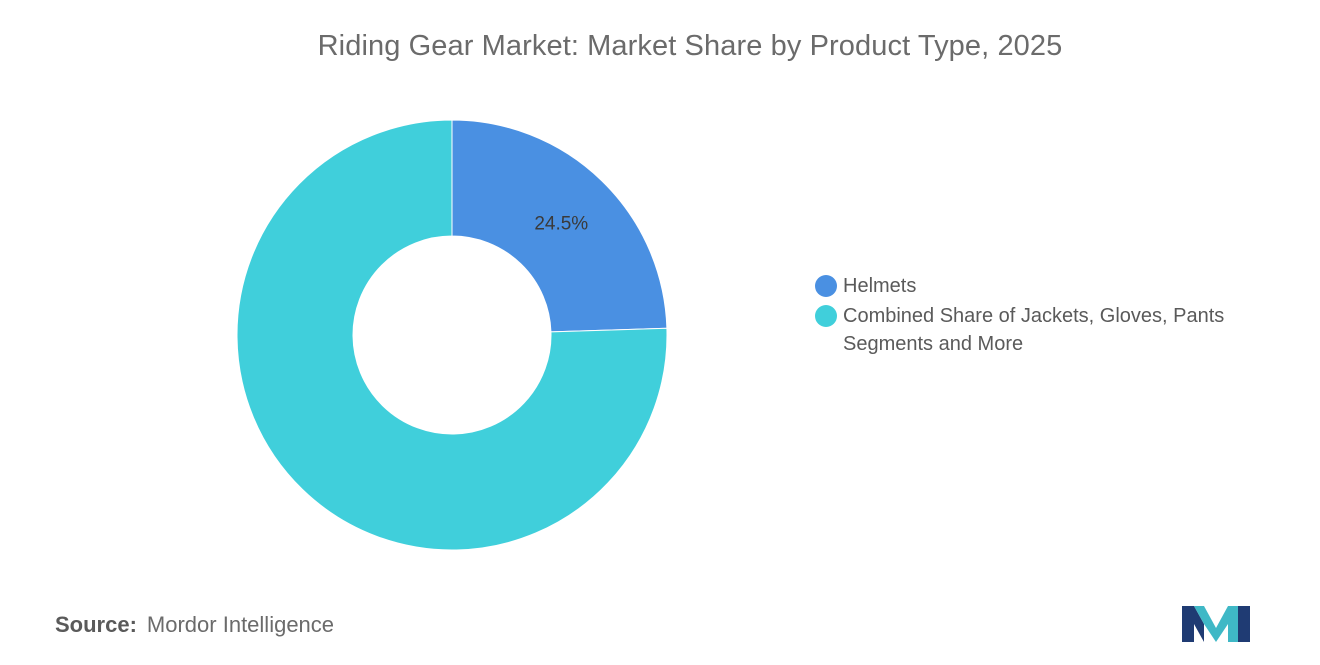 This screenshot has width=1320, height=665. I want to click on logo-right-shape, so click(1227, 624).